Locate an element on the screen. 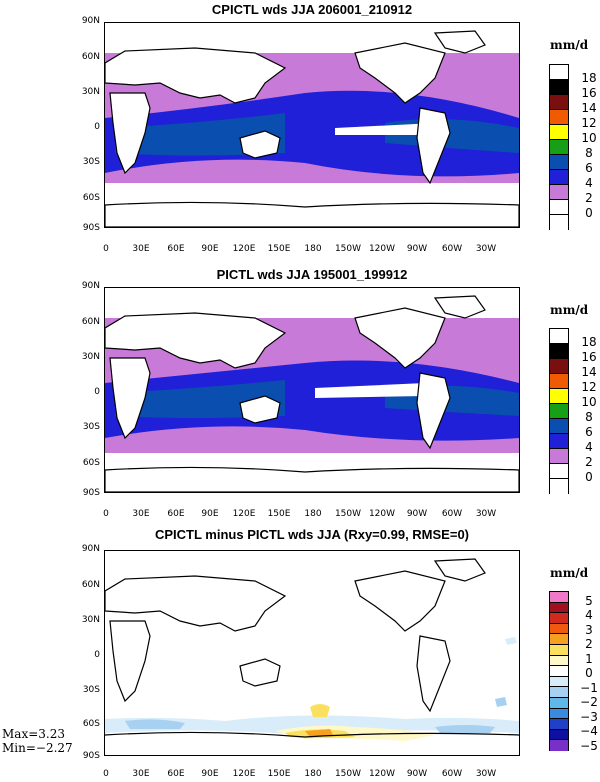 This screenshot has height=782, width=600. panel2-colorbar is located at coordinates (559, 411).